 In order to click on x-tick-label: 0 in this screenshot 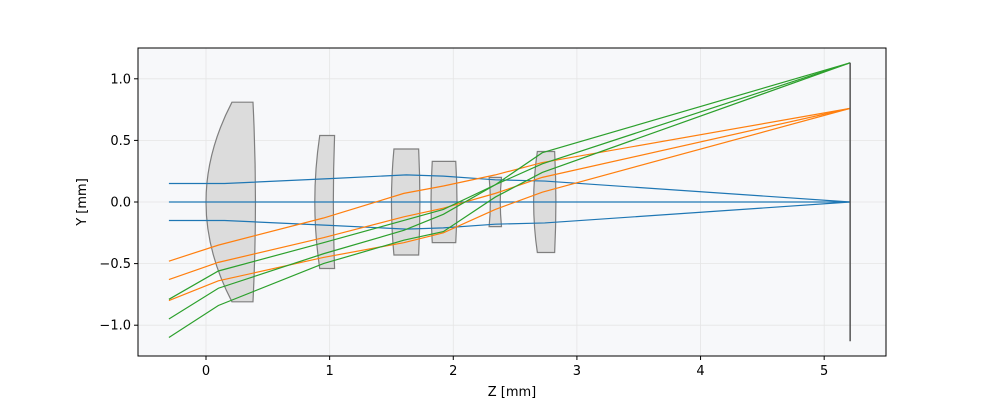, I will do `click(206, 371)`.